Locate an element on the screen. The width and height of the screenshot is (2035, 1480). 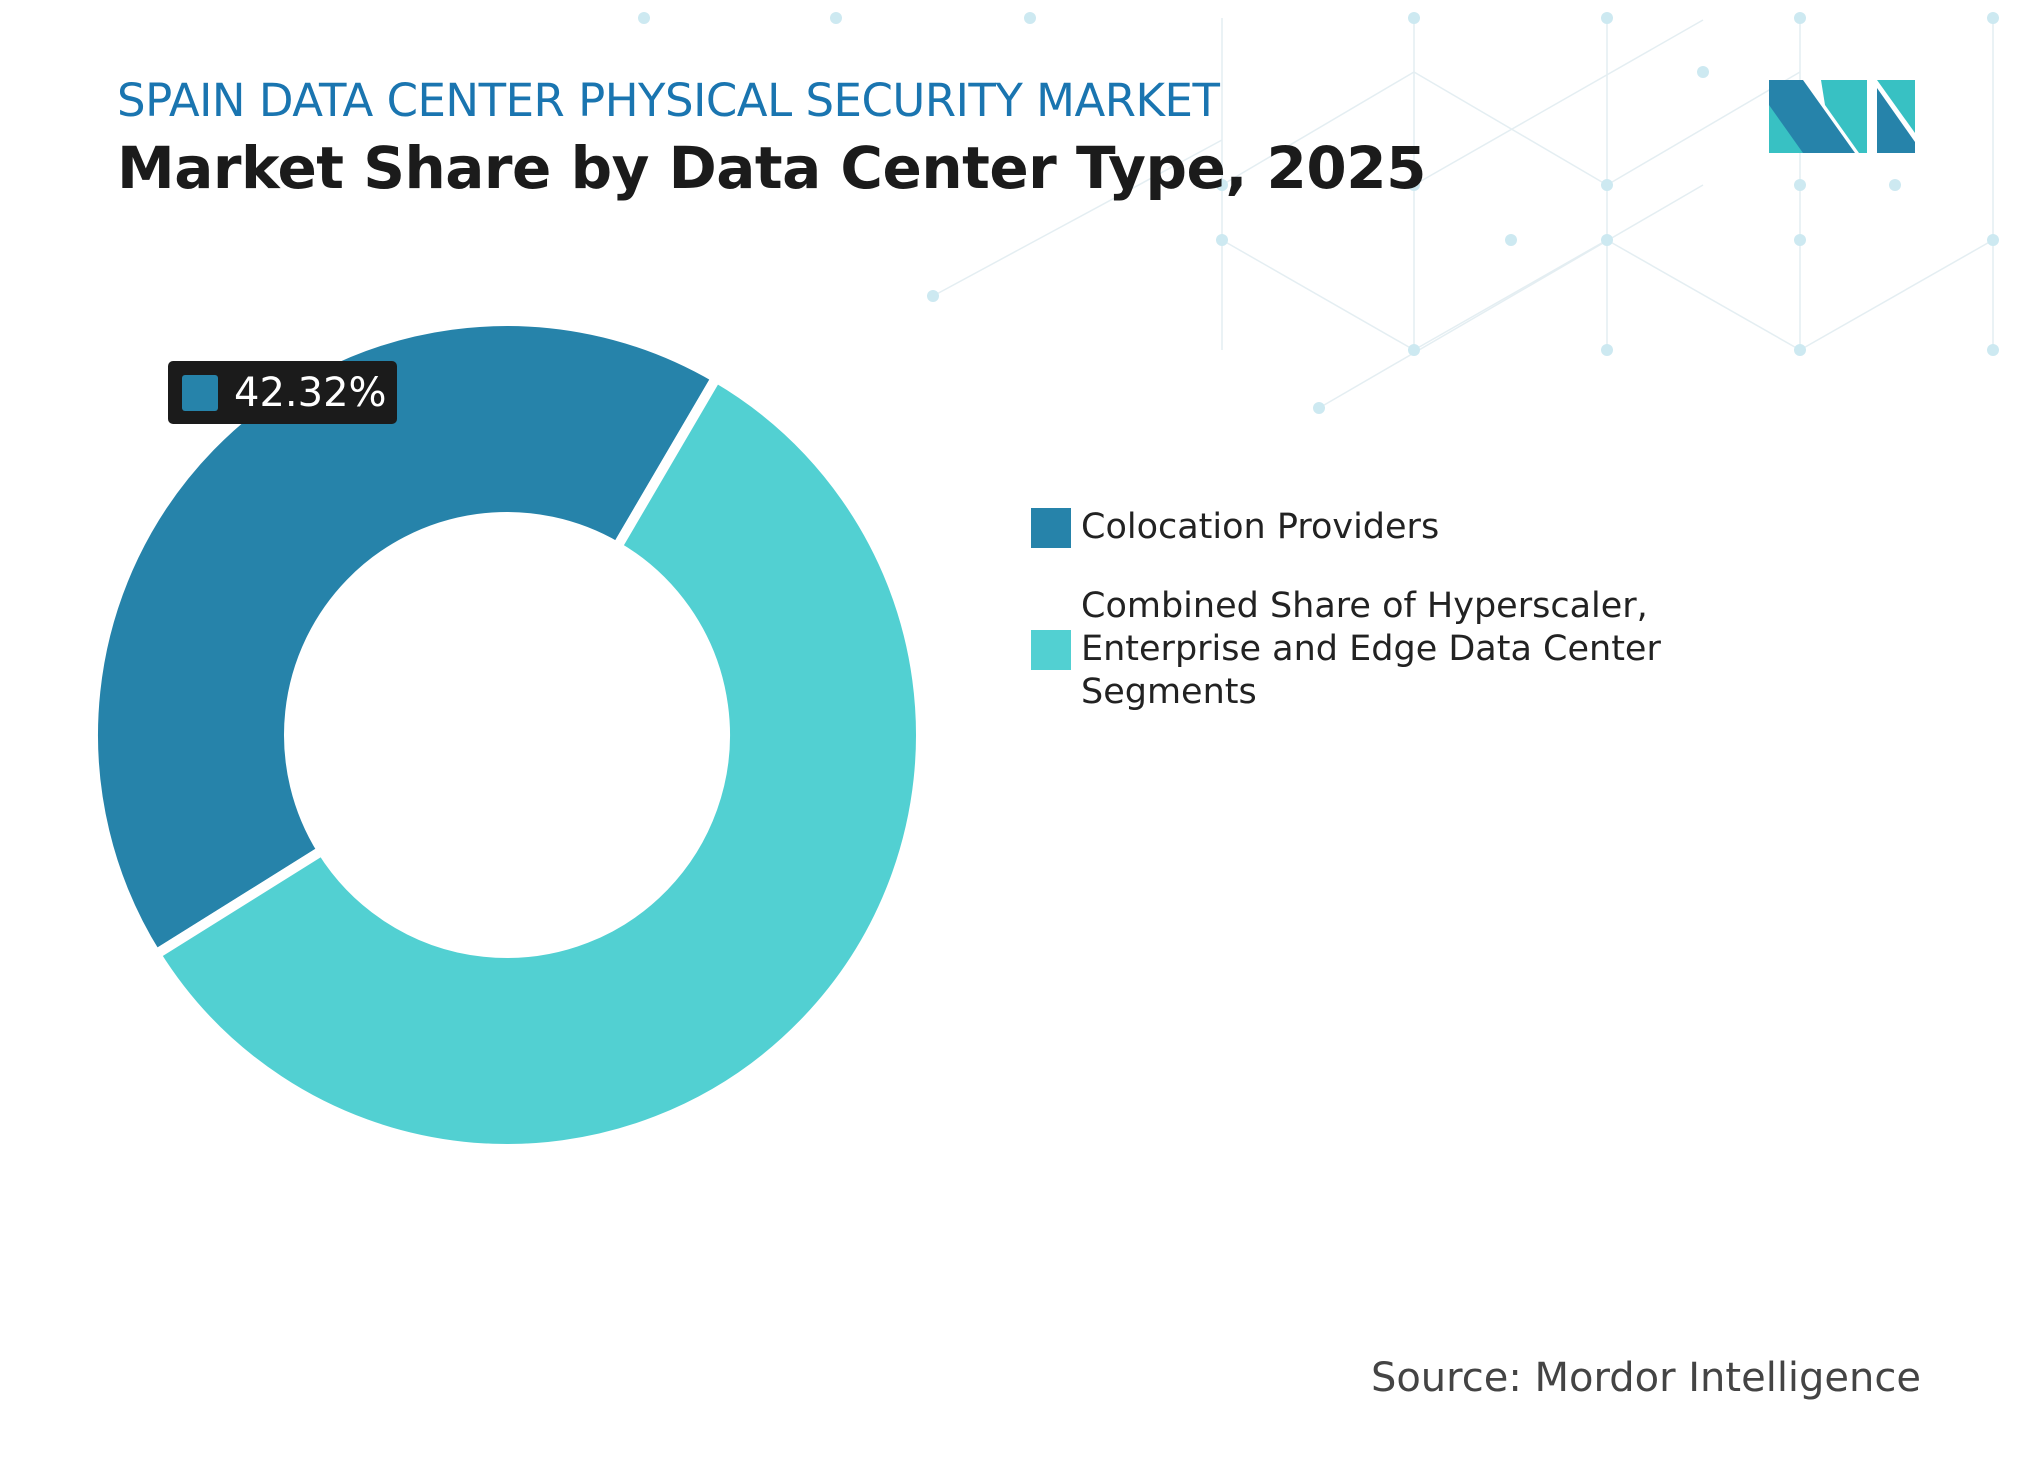
data-label-swatch is located at coordinates (200, 392).